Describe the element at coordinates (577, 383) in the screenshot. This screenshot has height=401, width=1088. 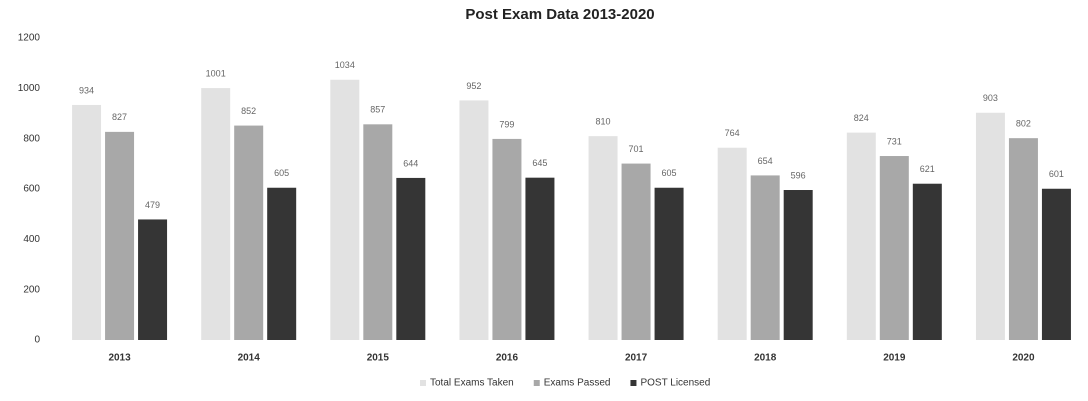
I see `legend-label: Exams Passed` at that location.